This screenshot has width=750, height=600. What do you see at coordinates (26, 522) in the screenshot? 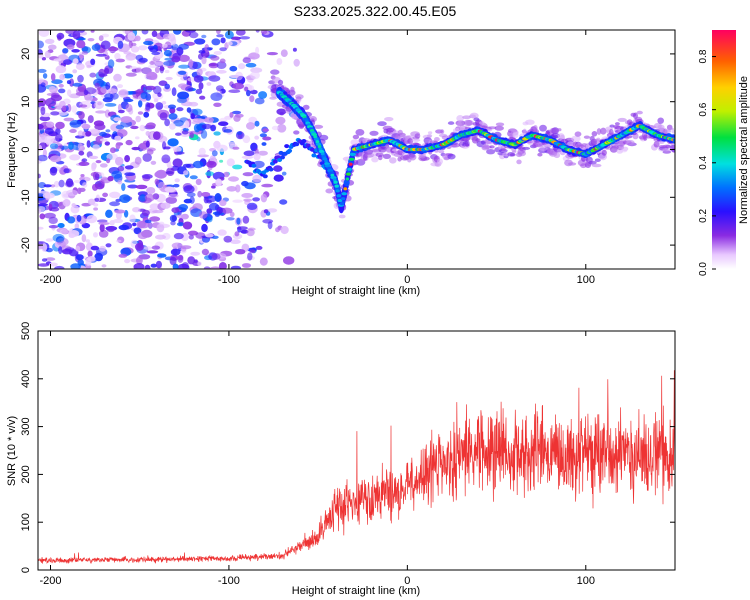
I see `snr-y-tick-label: 100` at bounding box center [26, 522].